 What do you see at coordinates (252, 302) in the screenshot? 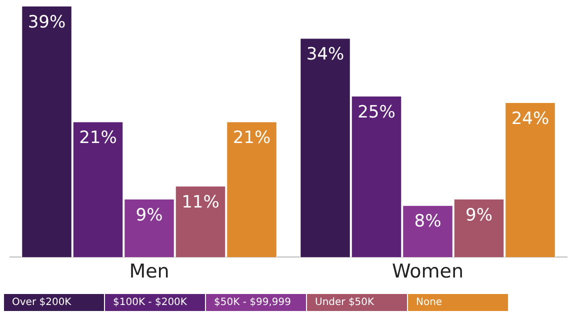
I see `text: $50K - $99,999` at bounding box center [252, 302].